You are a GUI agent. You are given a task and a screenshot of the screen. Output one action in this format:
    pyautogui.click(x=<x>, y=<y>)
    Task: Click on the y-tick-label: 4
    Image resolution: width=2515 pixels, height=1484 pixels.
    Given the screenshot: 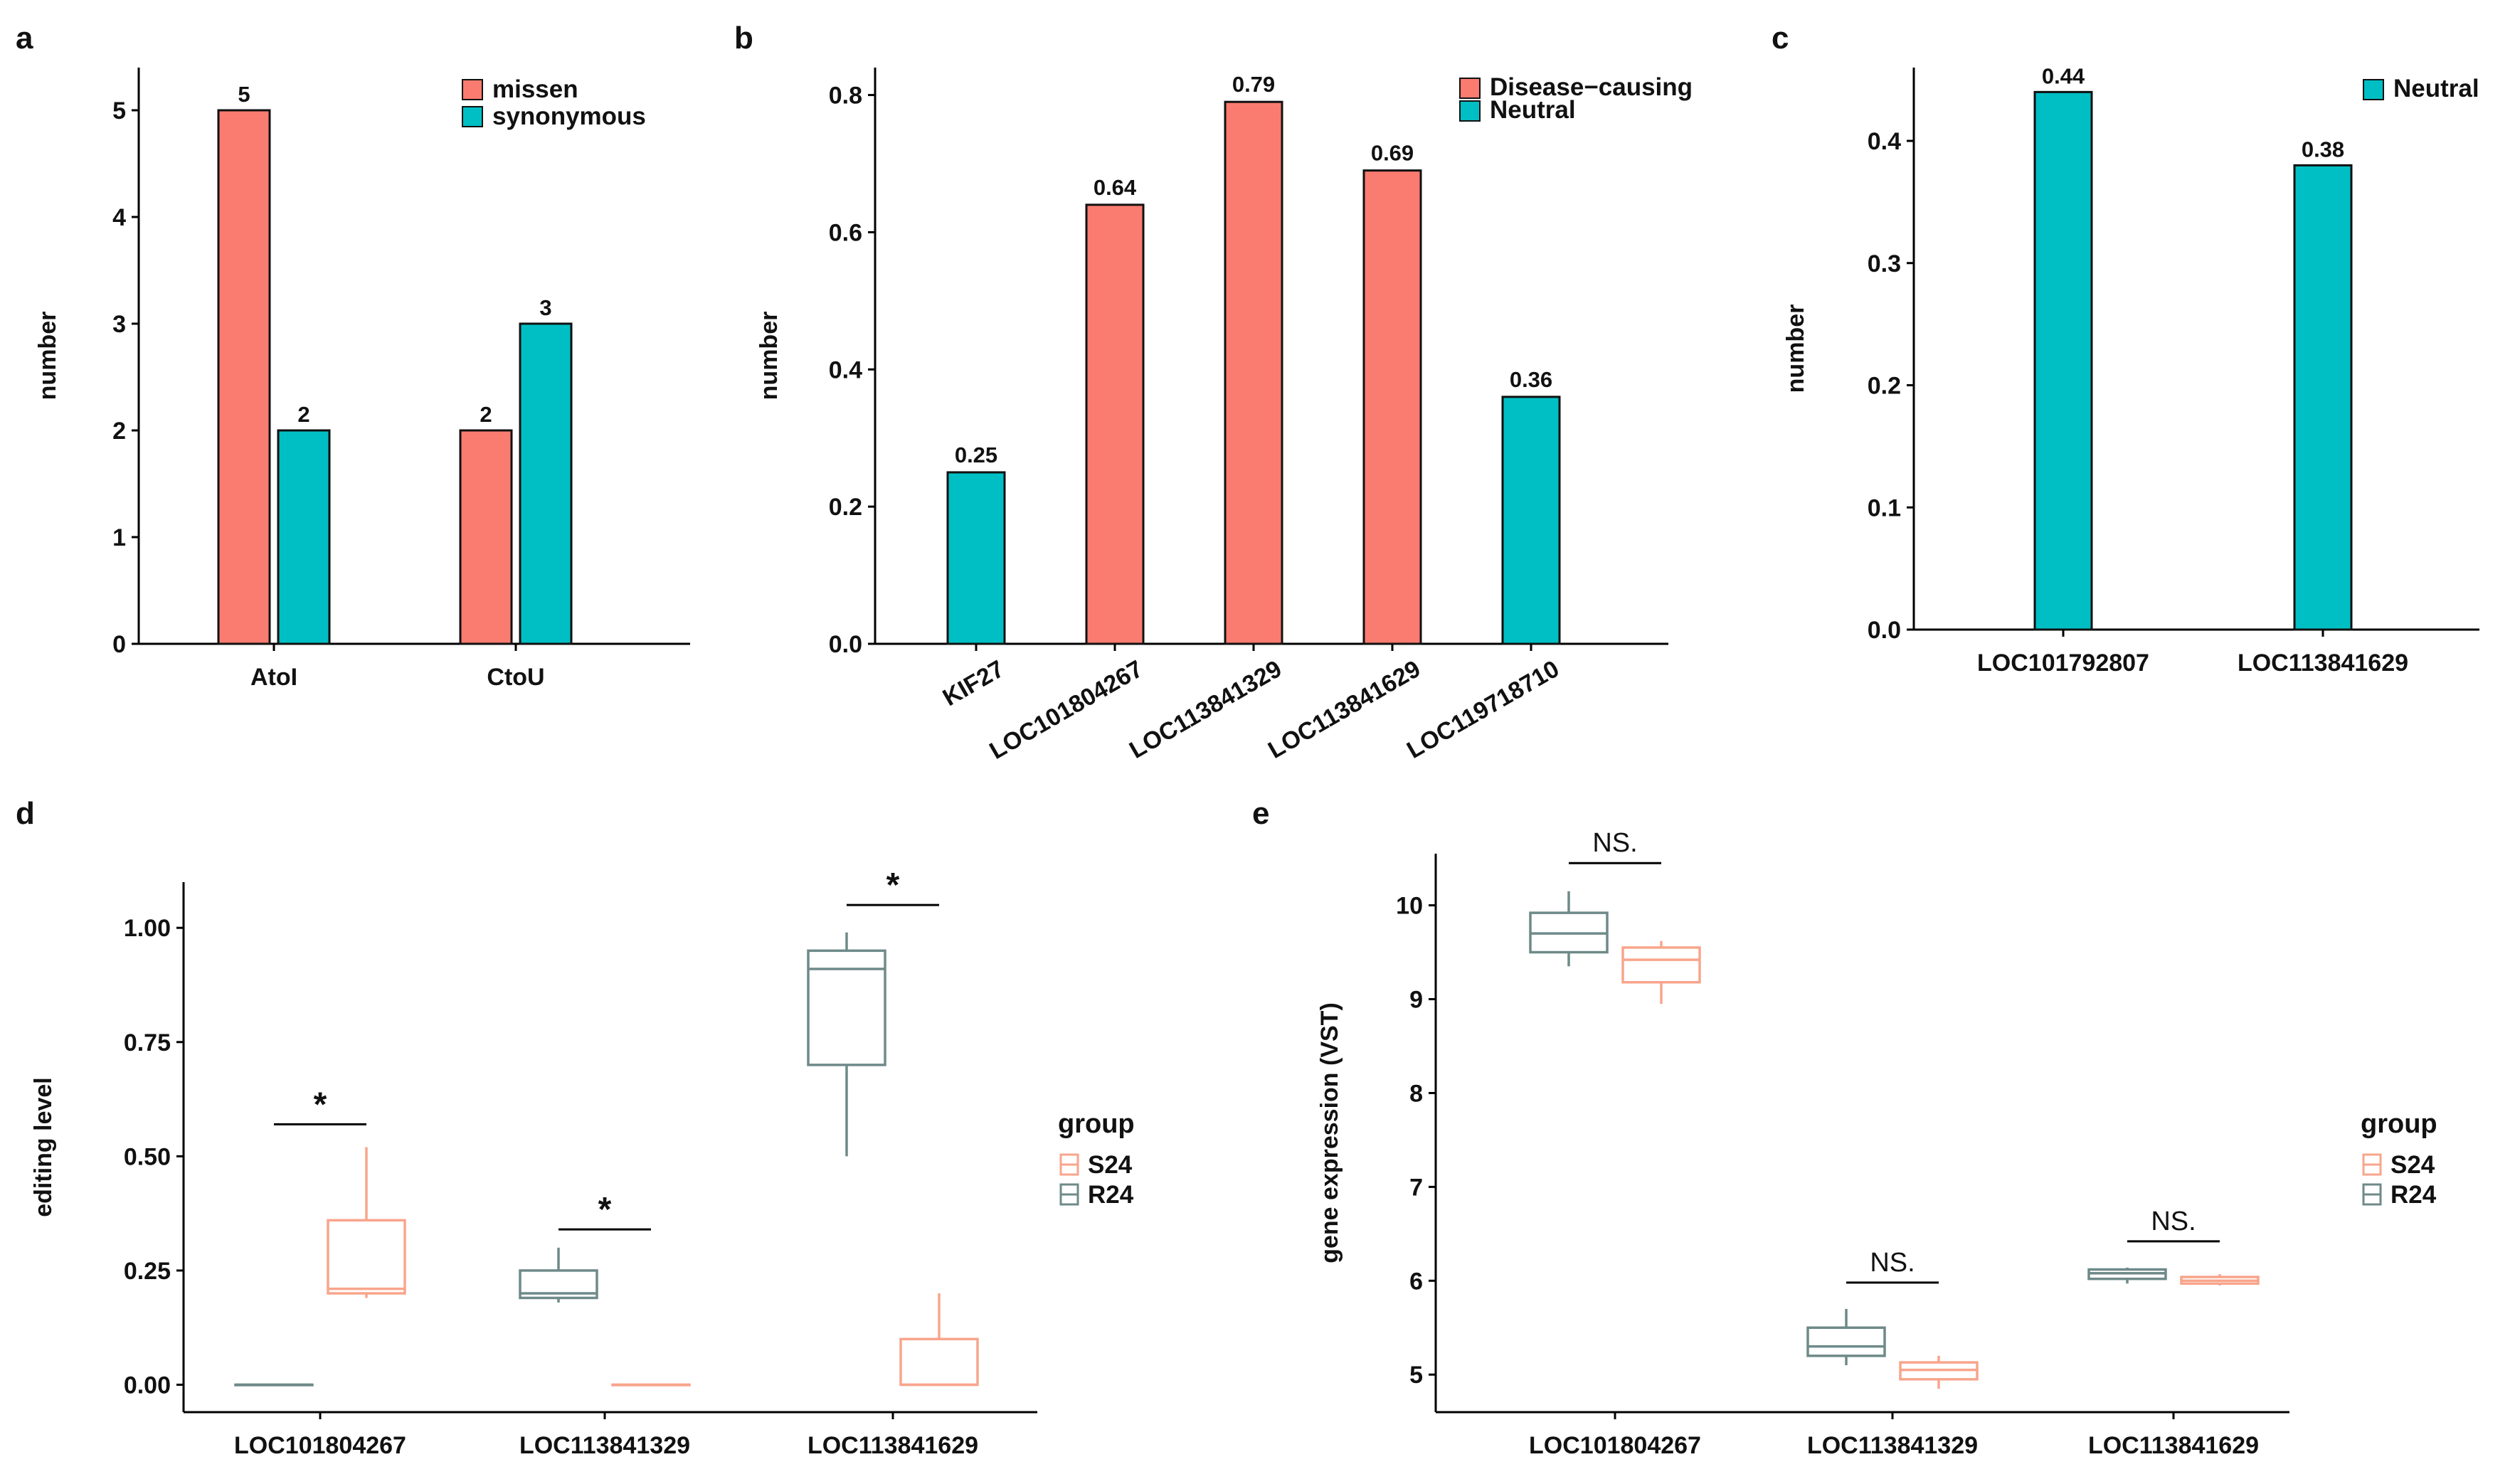 What is the action you would take?
    pyautogui.click(x=119, y=217)
    